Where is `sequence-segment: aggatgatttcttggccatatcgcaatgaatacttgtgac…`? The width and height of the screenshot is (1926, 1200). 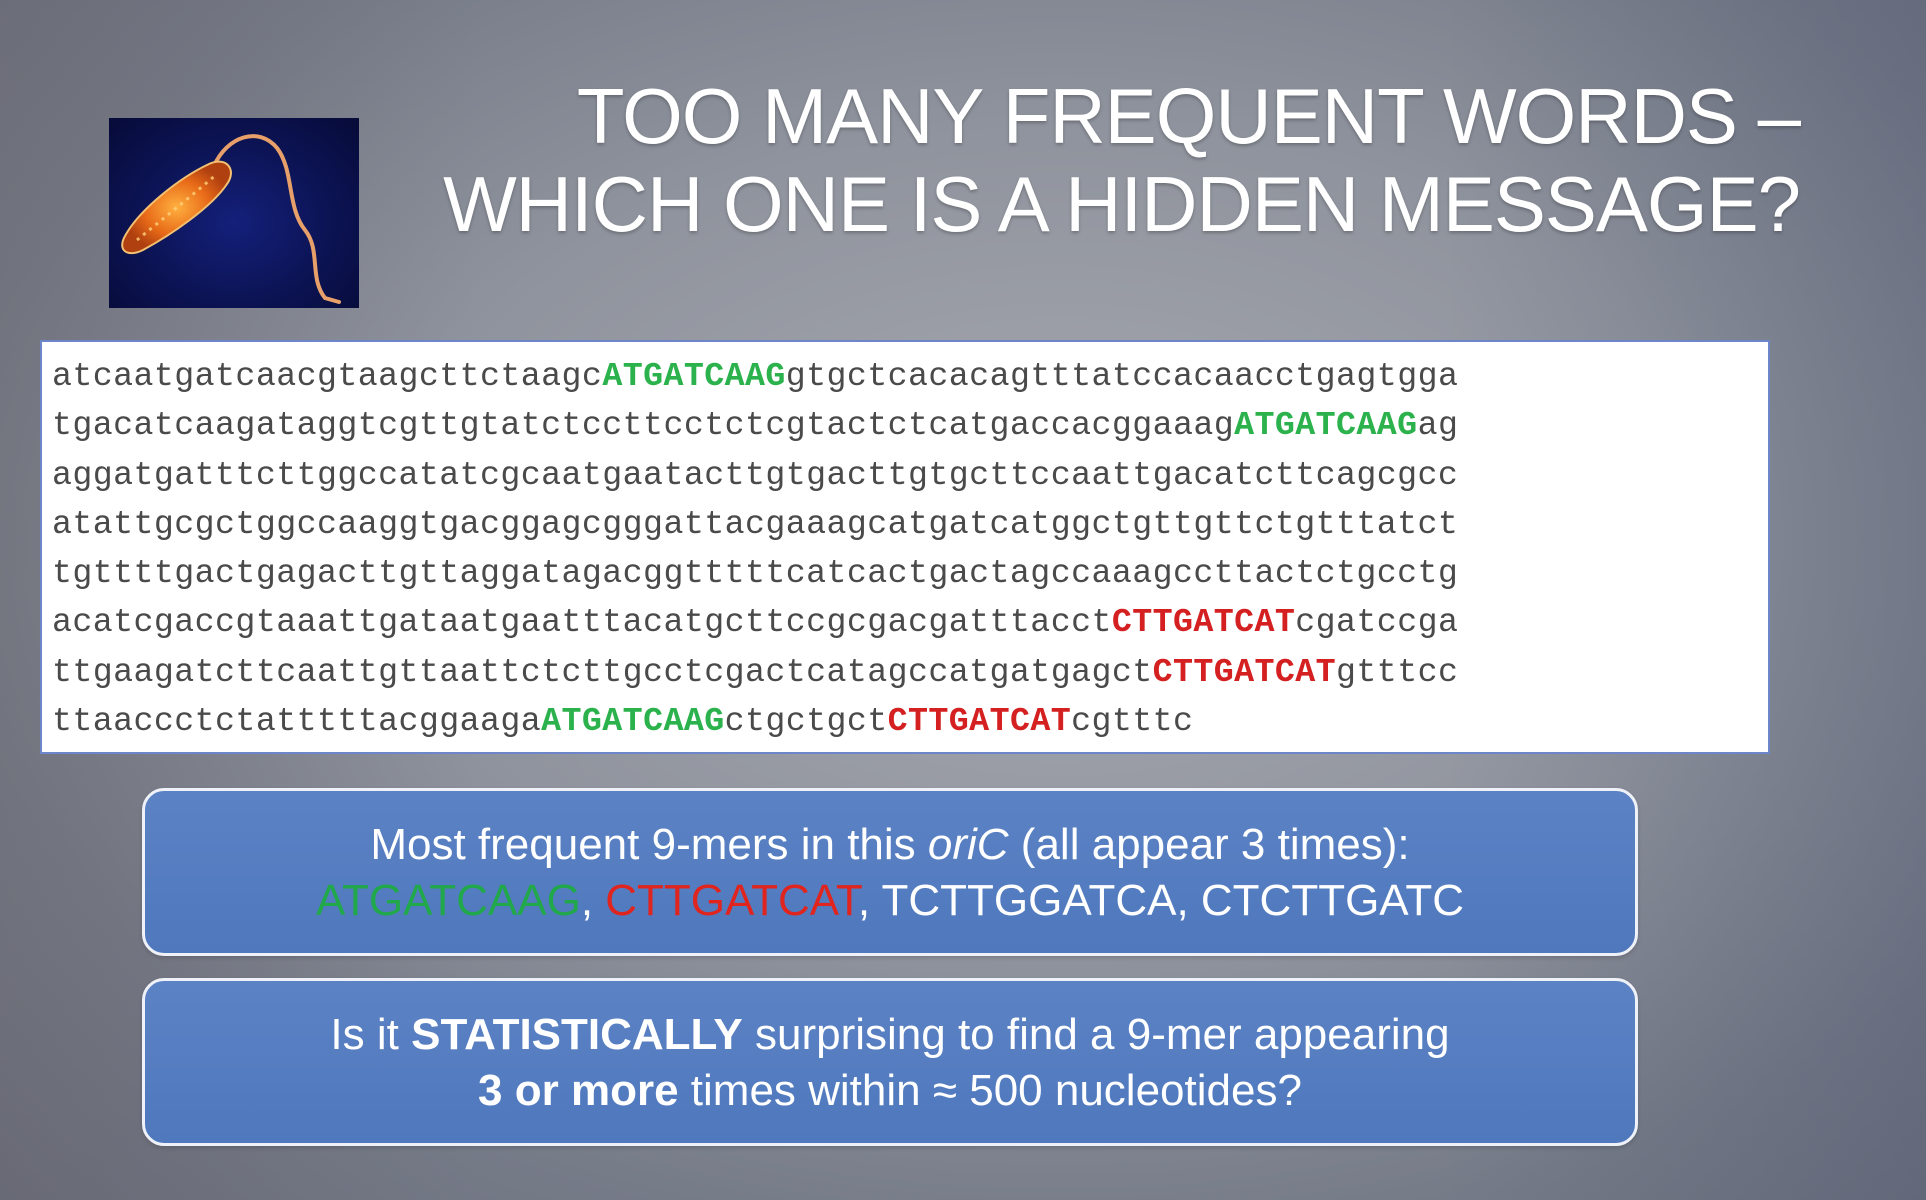 sequence-segment: aggatgatttcttggccatatcgcaatgaatacttgtgac… is located at coordinates (755, 474).